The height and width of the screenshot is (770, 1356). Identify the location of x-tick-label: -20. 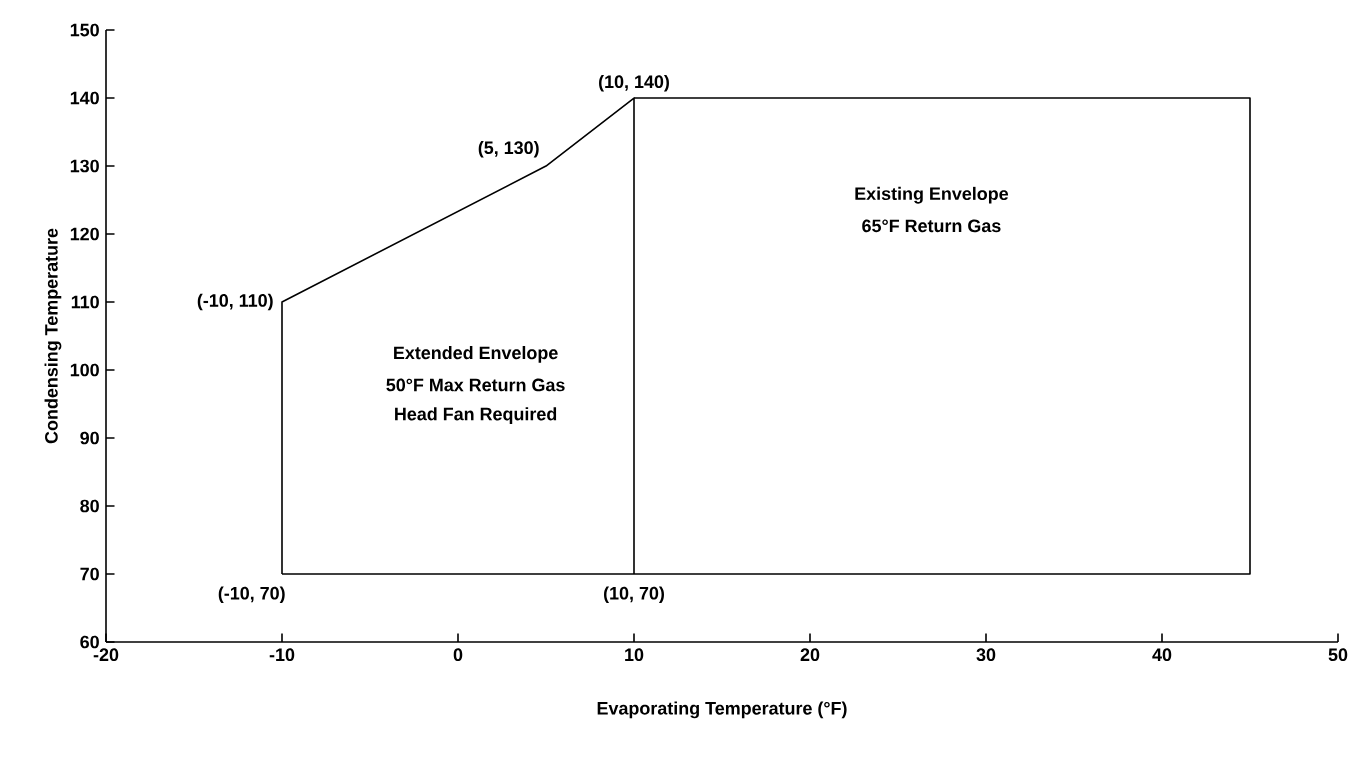
(106, 655).